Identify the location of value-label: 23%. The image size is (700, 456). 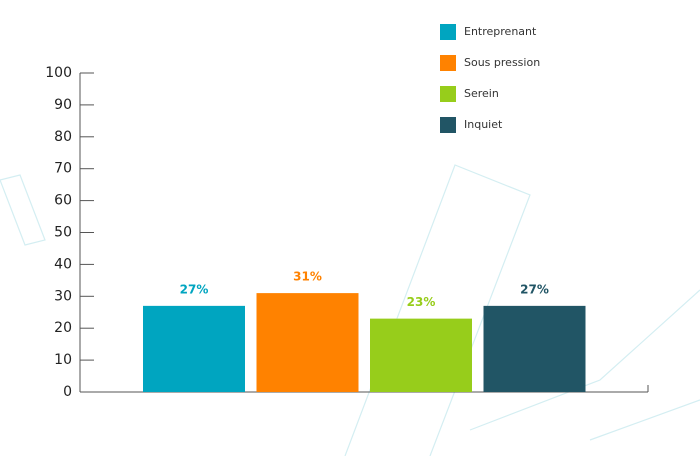
(421, 302).